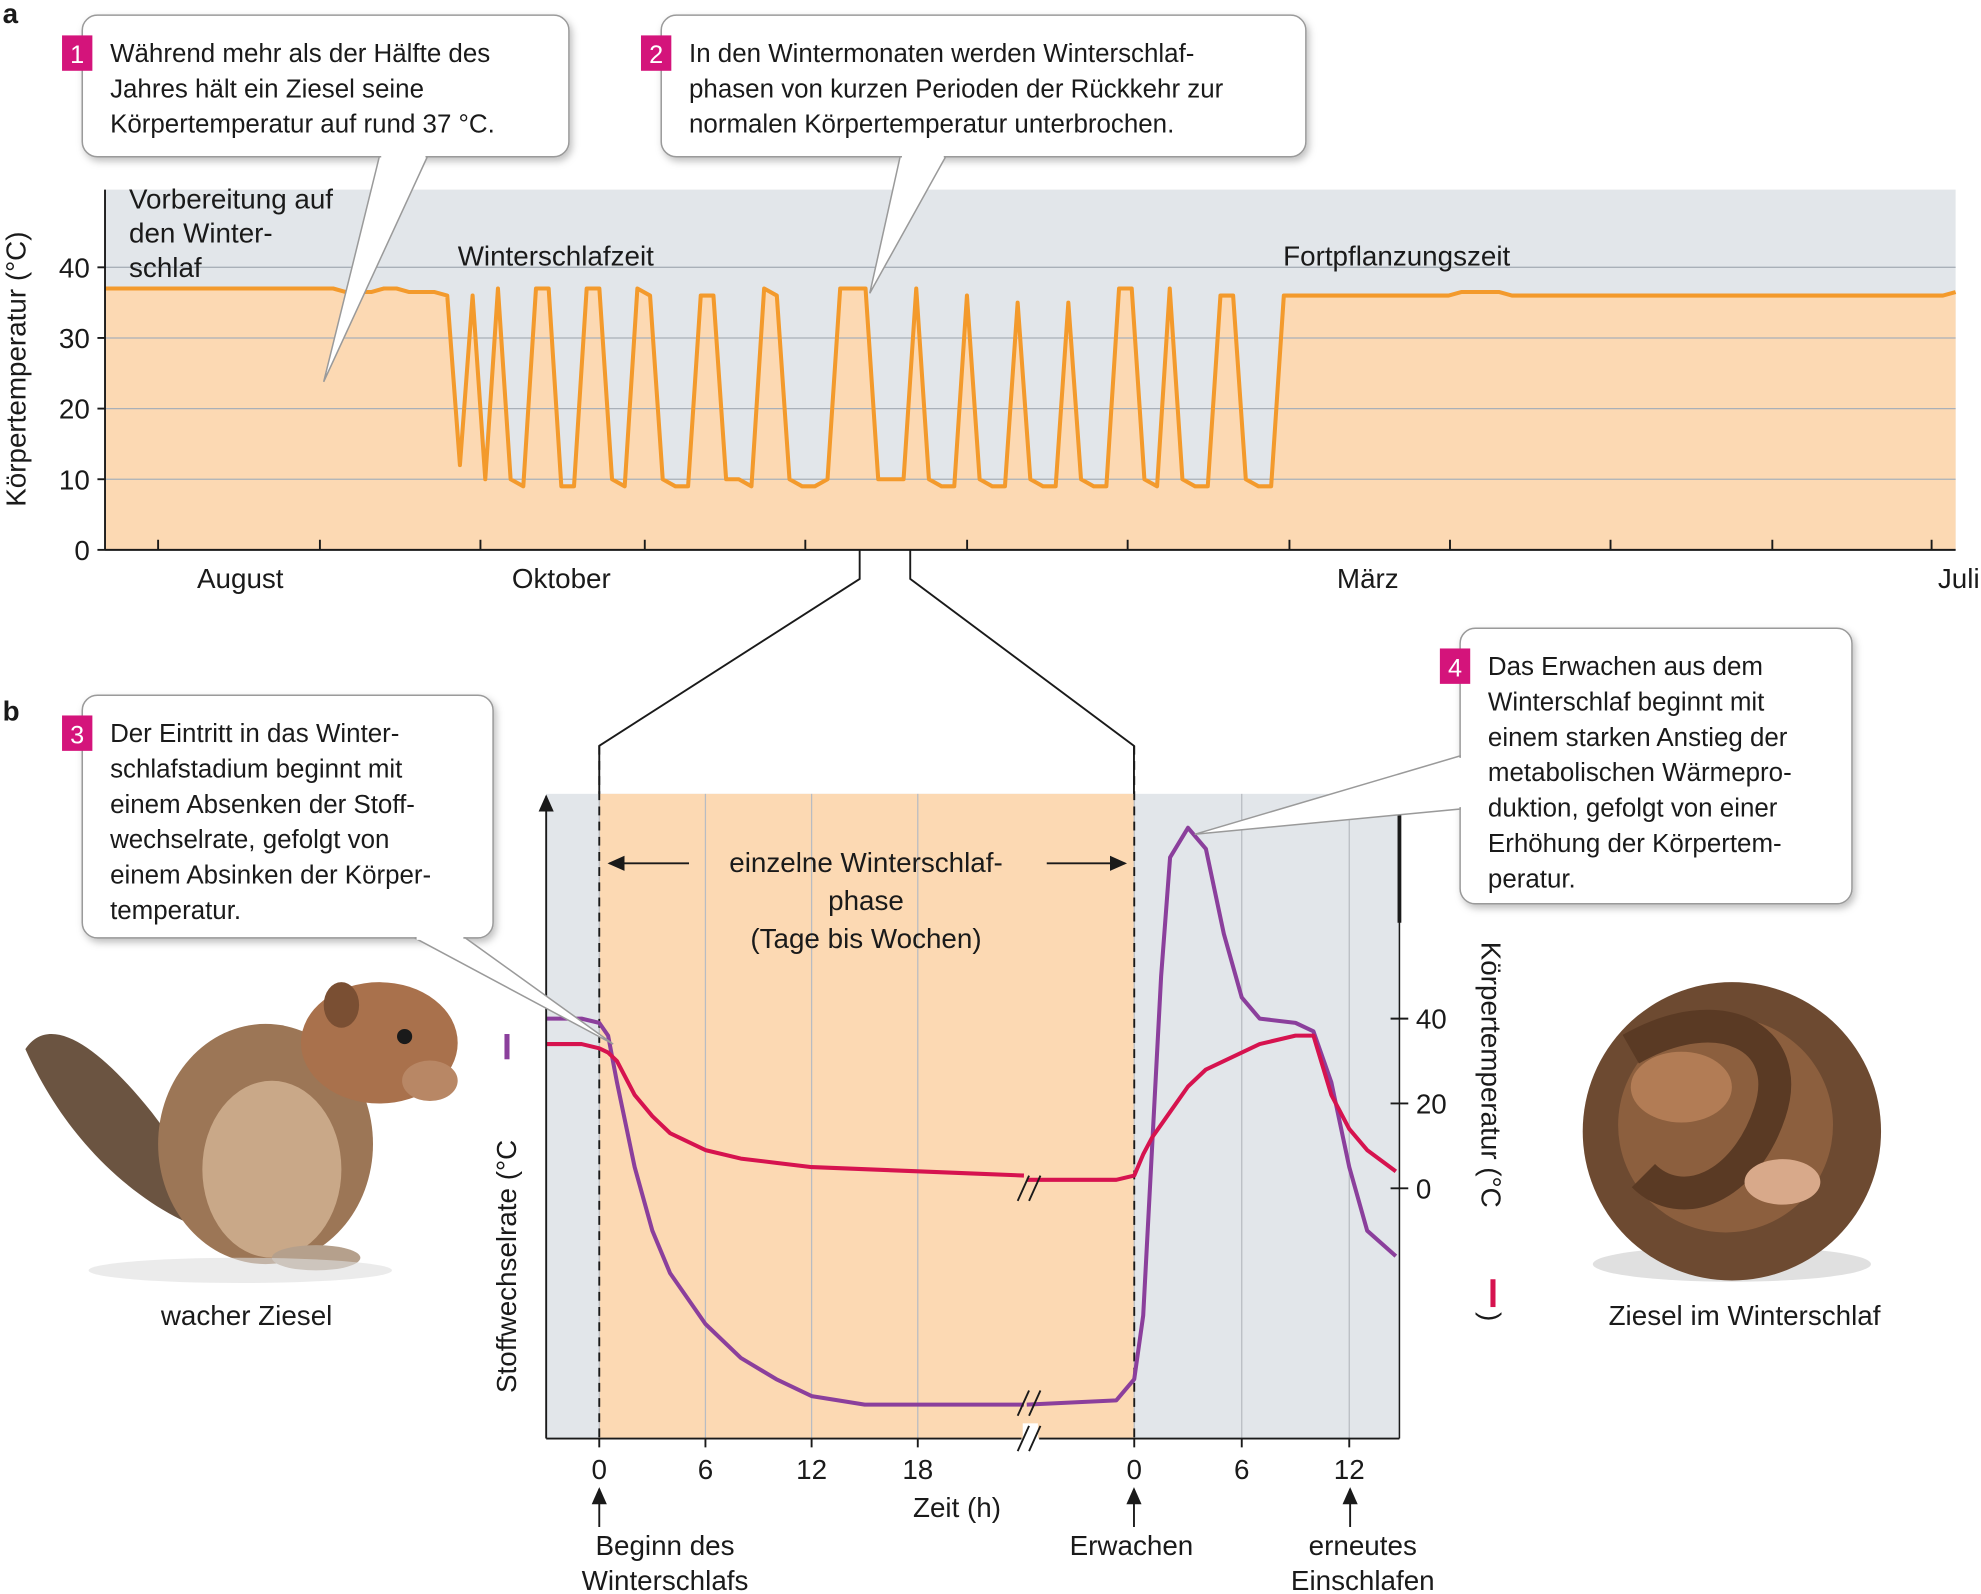 This screenshot has width=1981, height=1594. Describe the element at coordinates (267, 89) in the screenshot. I see `callout-text: Jahres hält ein Ziesel seine` at that location.